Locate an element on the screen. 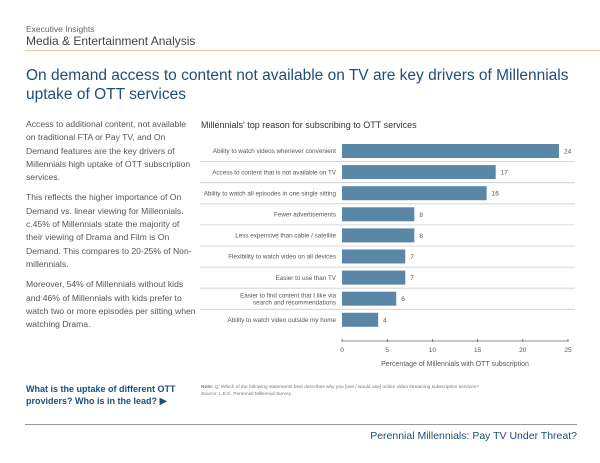  x-tick-label: 5 is located at coordinates (387, 350).